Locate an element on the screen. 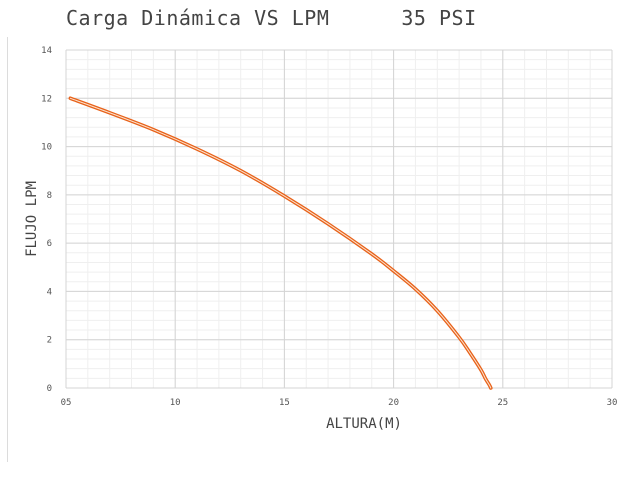 Image resolution: width=627 pixels, height=478 pixels. chart-title: Carga Dinámica VS LPM 35 PSI is located at coordinates (271, 18).